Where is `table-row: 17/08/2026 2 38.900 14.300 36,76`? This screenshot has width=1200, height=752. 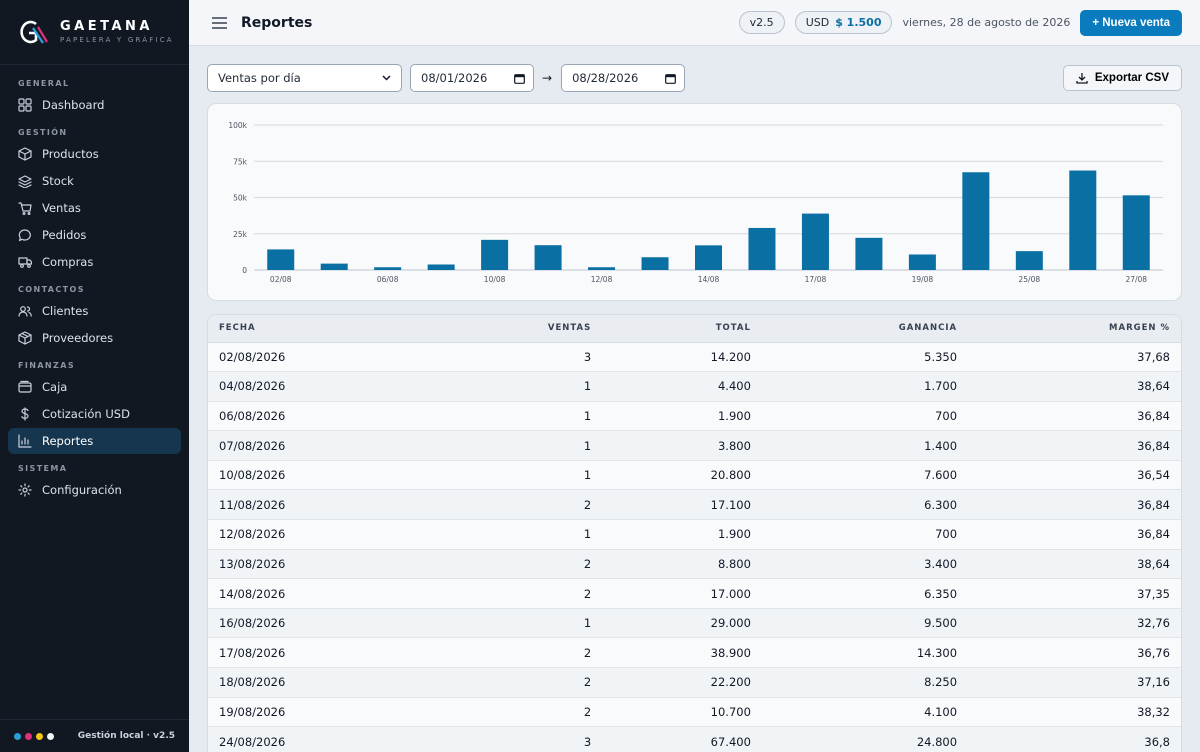 table-row: 17/08/2026 2 38.900 14.300 36,76 is located at coordinates (694, 653).